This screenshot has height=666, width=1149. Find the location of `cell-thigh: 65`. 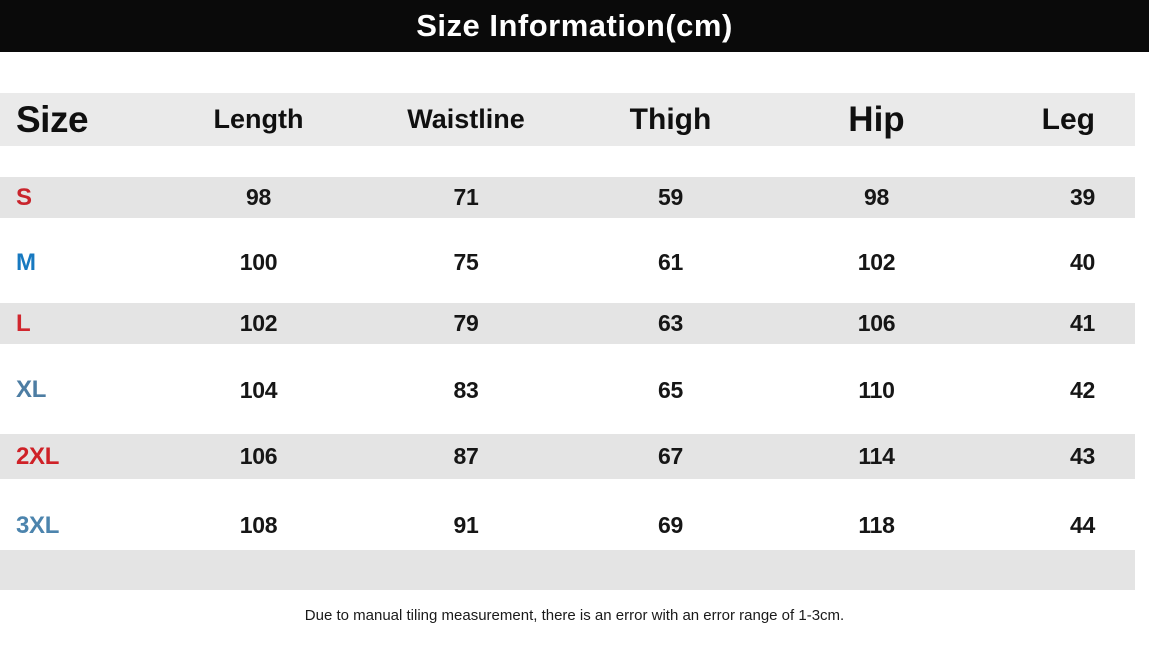

cell-thigh: 65 is located at coordinates (670, 389).